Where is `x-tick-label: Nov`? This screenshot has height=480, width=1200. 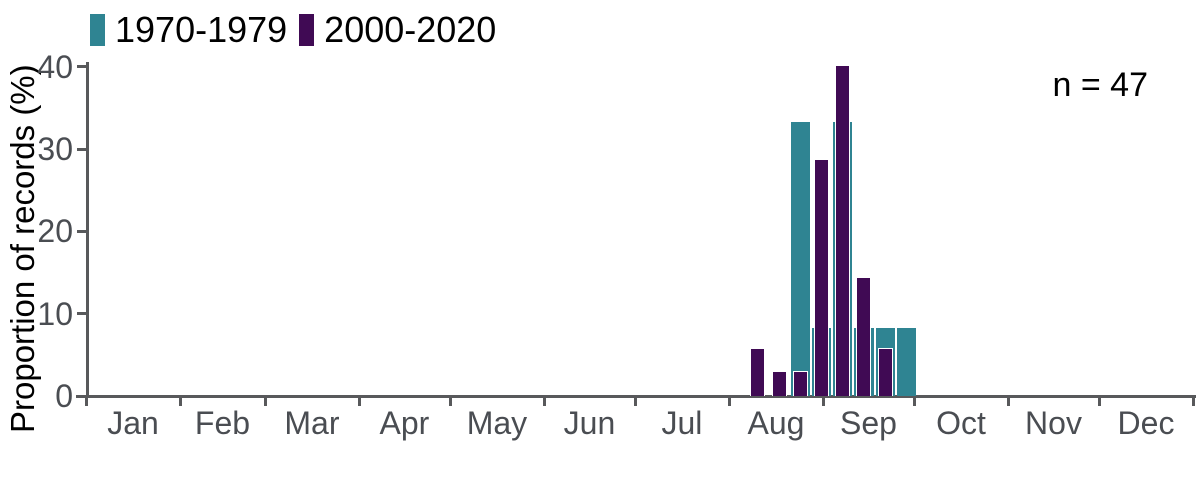 x-tick-label: Nov is located at coordinates (1053, 423).